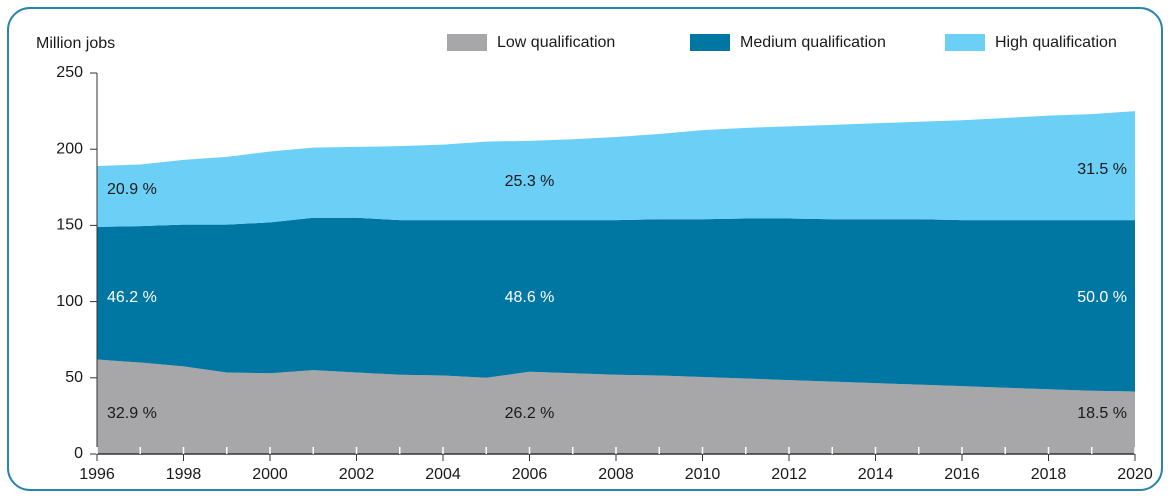  What do you see at coordinates (530, 181) in the screenshot?
I see `area-label: 25.3 %` at bounding box center [530, 181].